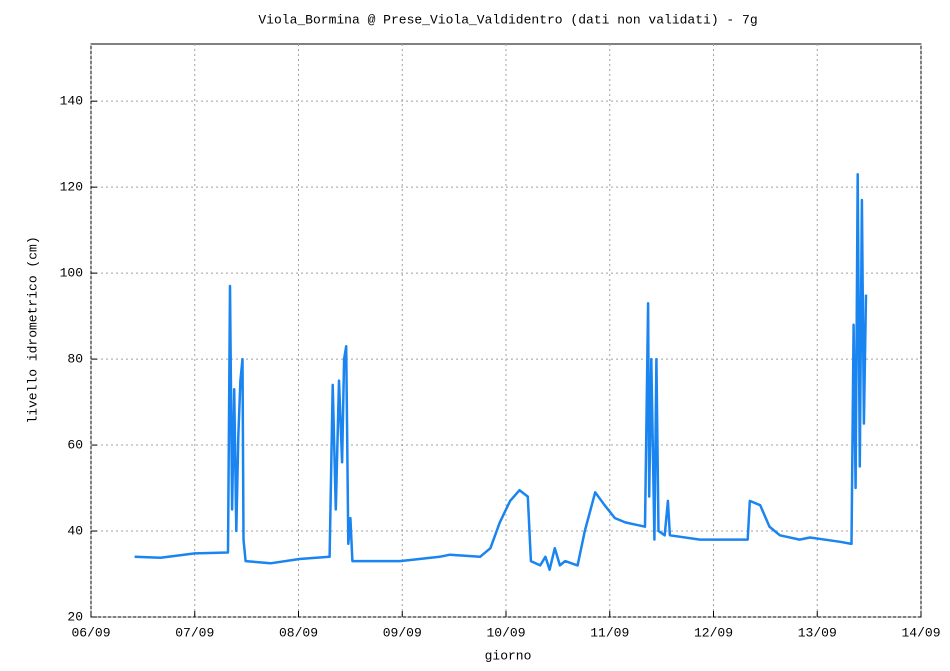  I want to click on x-tick-label: 06/09, so click(90, 632).